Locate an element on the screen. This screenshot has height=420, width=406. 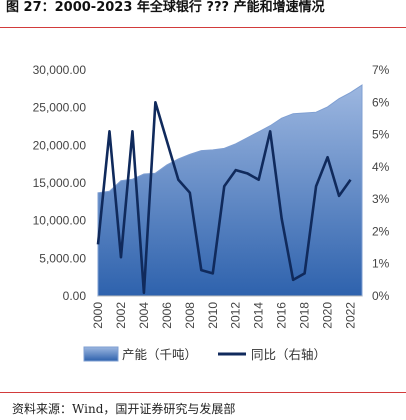
y-left-tick-label: 25,000.00 is located at coordinates (60, 108).